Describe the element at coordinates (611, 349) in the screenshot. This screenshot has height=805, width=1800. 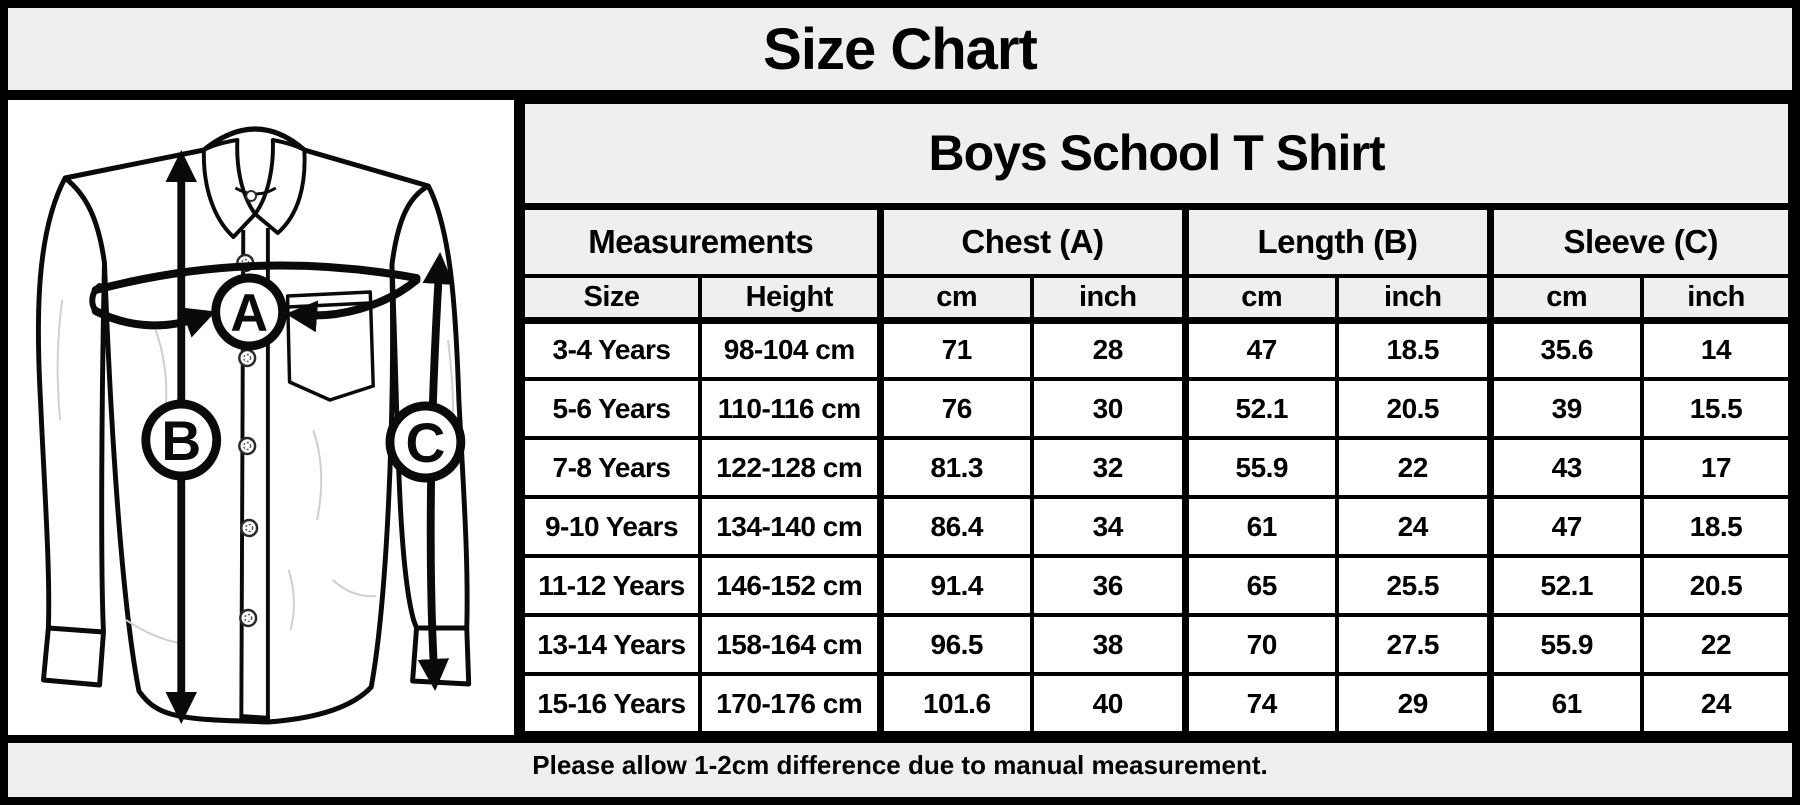
I see `table-cell: 3-4 Years` at that location.